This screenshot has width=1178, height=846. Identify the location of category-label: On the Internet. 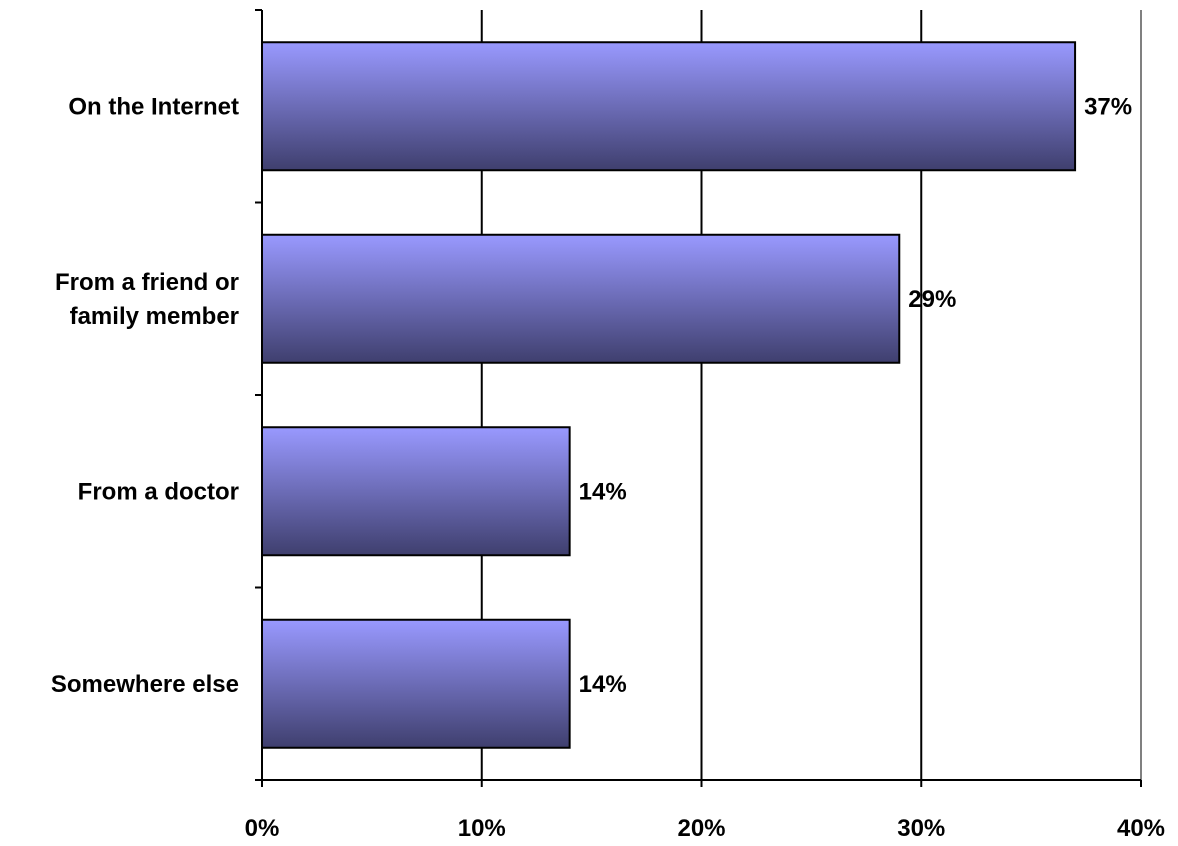
(153, 106).